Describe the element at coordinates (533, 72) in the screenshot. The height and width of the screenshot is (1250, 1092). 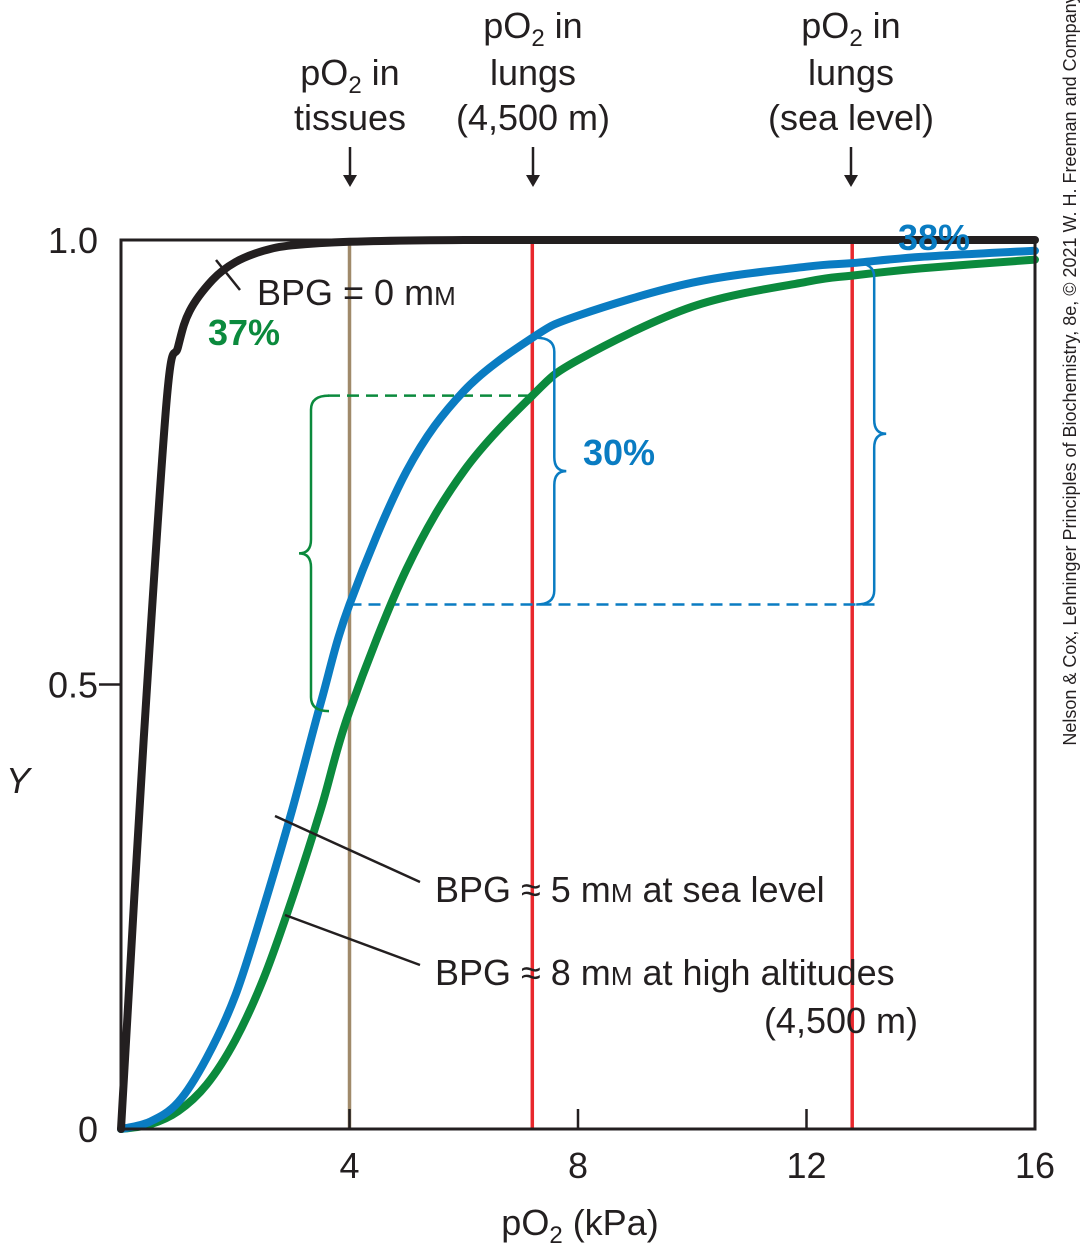
I see `top-label-1-line-1: lungs` at that location.